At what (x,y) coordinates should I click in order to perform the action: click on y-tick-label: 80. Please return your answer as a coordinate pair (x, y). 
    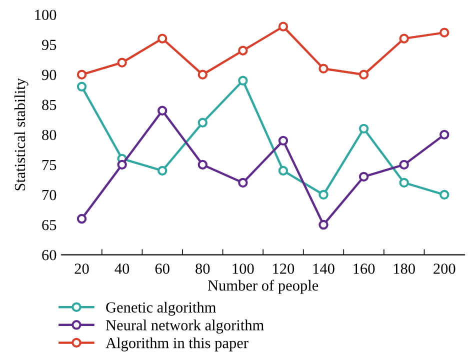
    Looking at the image, I should click on (49, 135).